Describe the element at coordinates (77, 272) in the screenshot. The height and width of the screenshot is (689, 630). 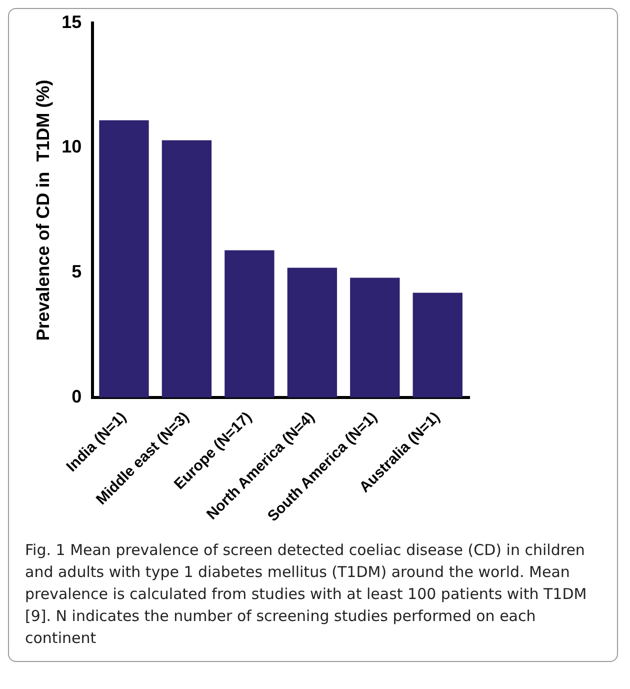
I see `y-tick-label: 5` at that location.